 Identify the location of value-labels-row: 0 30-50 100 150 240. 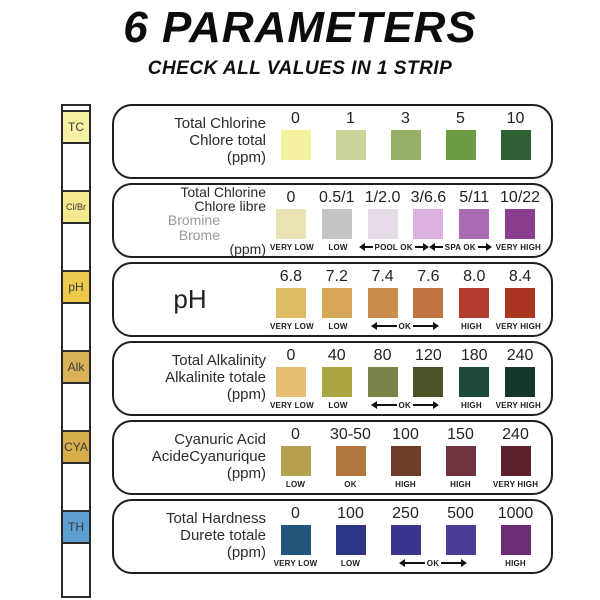
(405, 434).